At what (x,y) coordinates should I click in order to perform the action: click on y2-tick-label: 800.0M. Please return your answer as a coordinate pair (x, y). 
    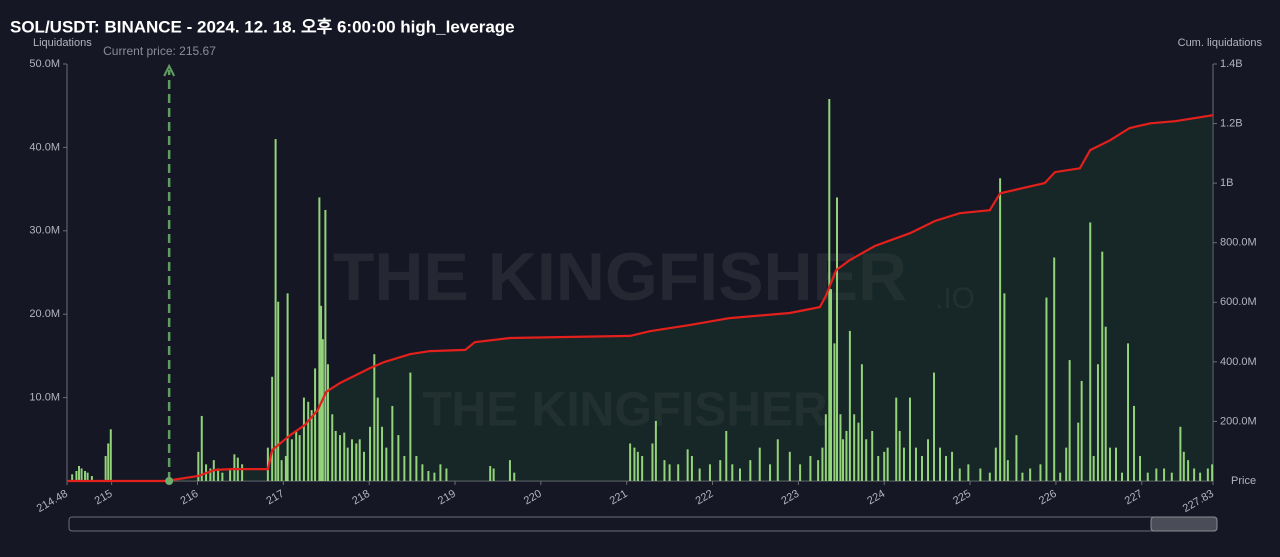
    Looking at the image, I should click on (1238, 243).